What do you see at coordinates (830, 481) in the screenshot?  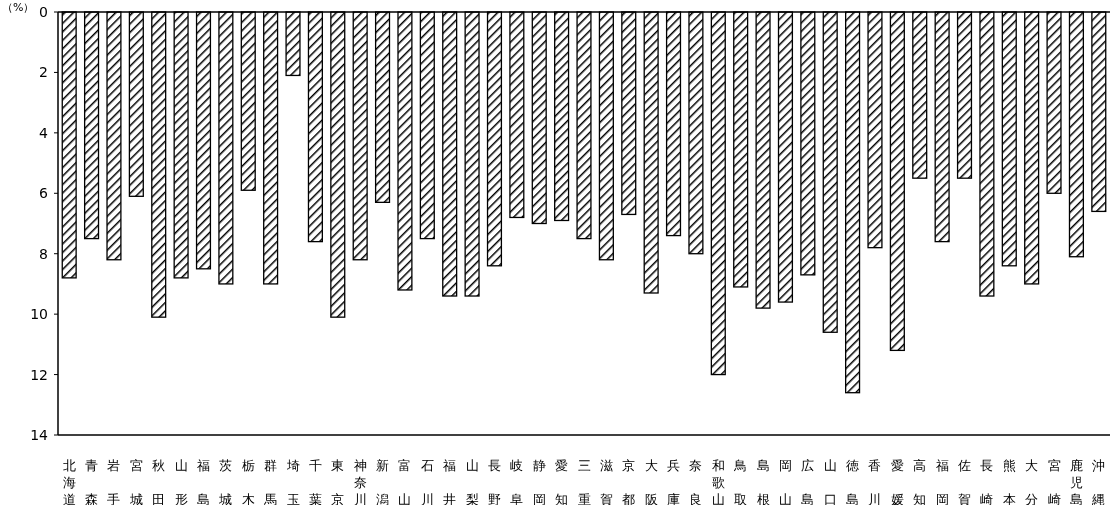 I see `category-label: 山口` at bounding box center [830, 481].